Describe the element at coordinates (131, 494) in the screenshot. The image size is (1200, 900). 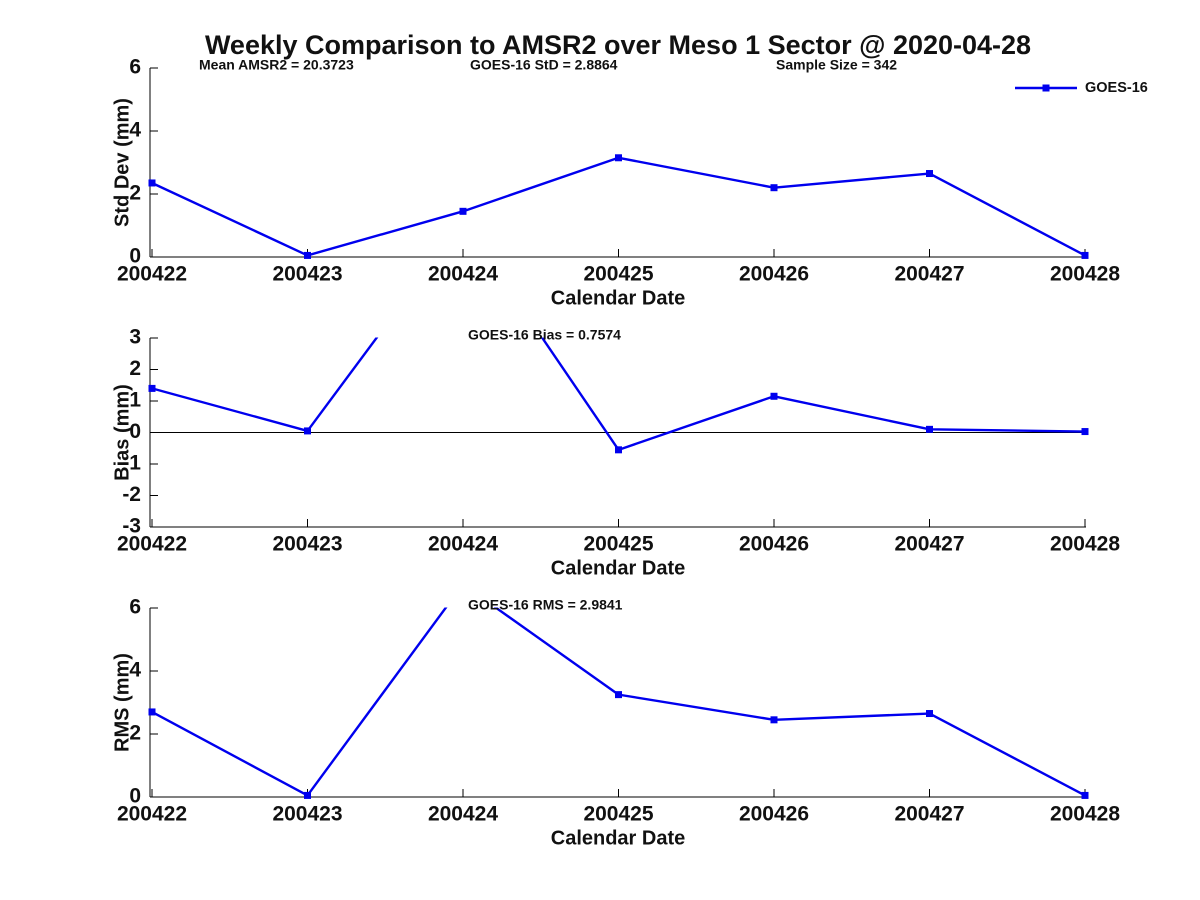
I see `y-tick-label: -2` at that location.